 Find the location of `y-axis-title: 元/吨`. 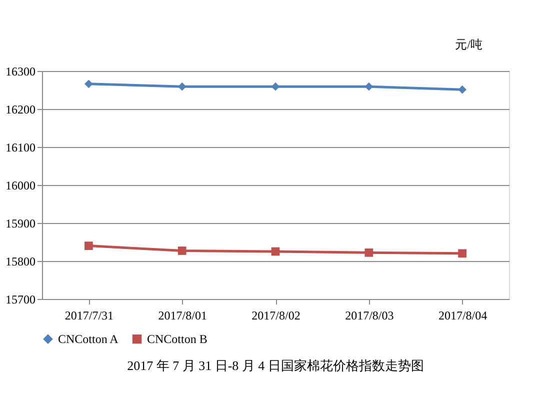

y-axis-title: 元/吨 is located at coordinates (468, 45).